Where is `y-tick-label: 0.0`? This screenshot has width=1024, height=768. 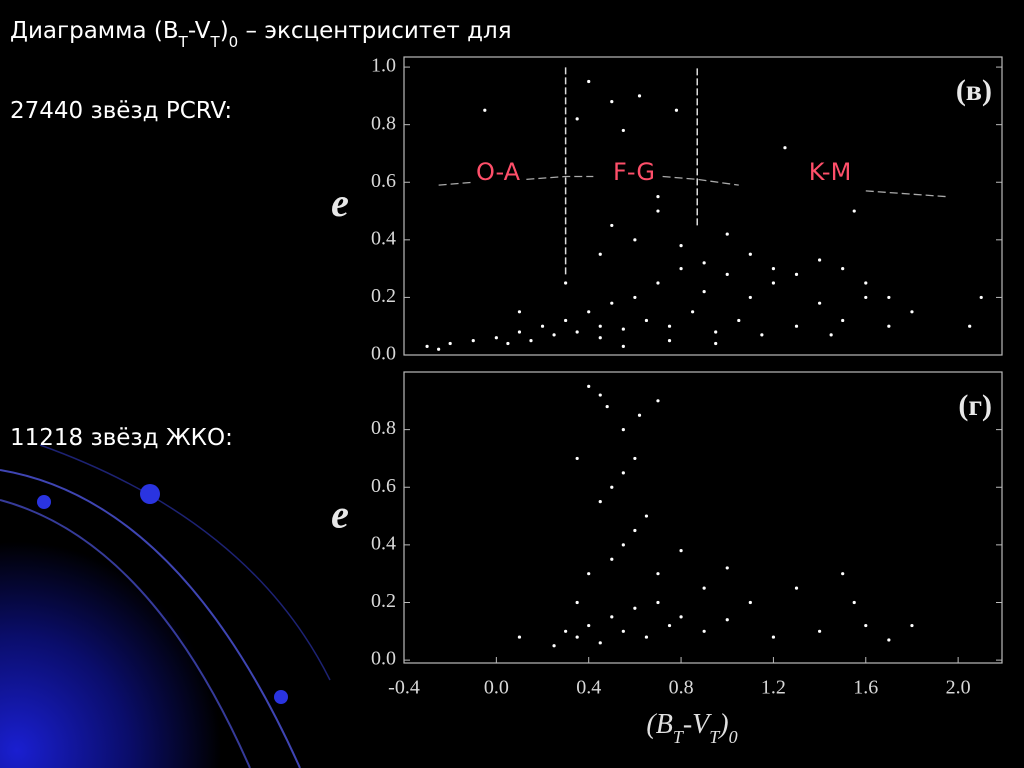 y-tick-label: 0.0 is located at coordinates (383, 659).